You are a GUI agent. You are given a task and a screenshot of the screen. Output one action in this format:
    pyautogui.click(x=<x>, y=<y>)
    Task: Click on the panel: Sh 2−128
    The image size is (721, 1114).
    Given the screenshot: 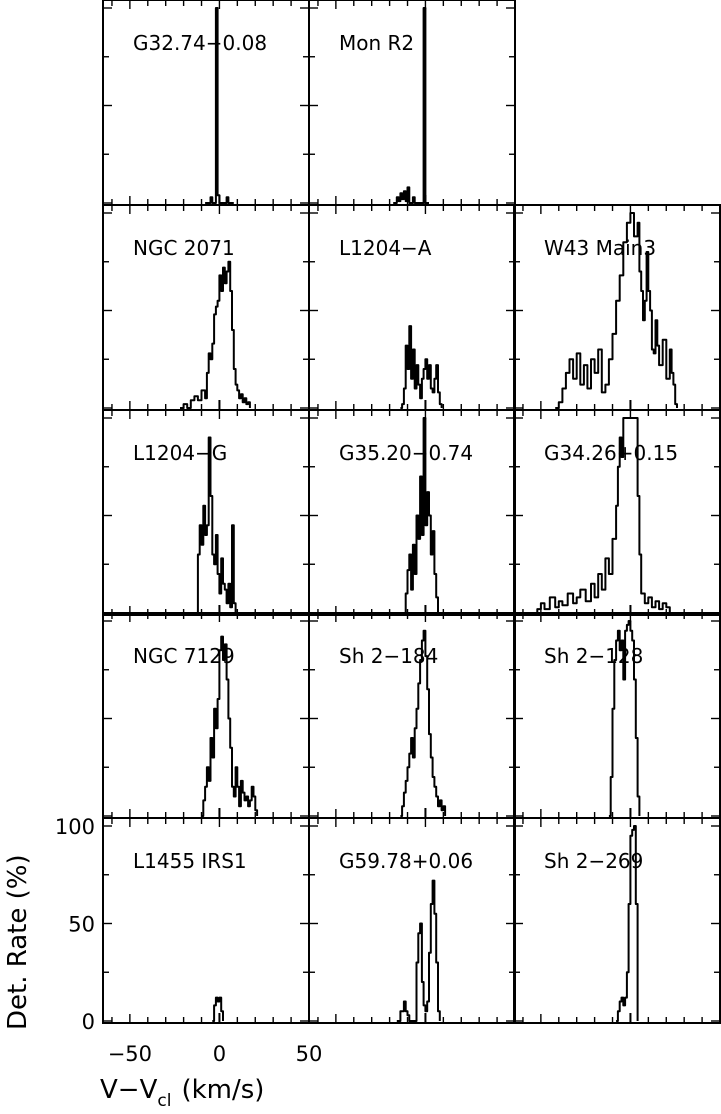 What is the action you would take?
    pyautogui.click(x=617, y=715)
    